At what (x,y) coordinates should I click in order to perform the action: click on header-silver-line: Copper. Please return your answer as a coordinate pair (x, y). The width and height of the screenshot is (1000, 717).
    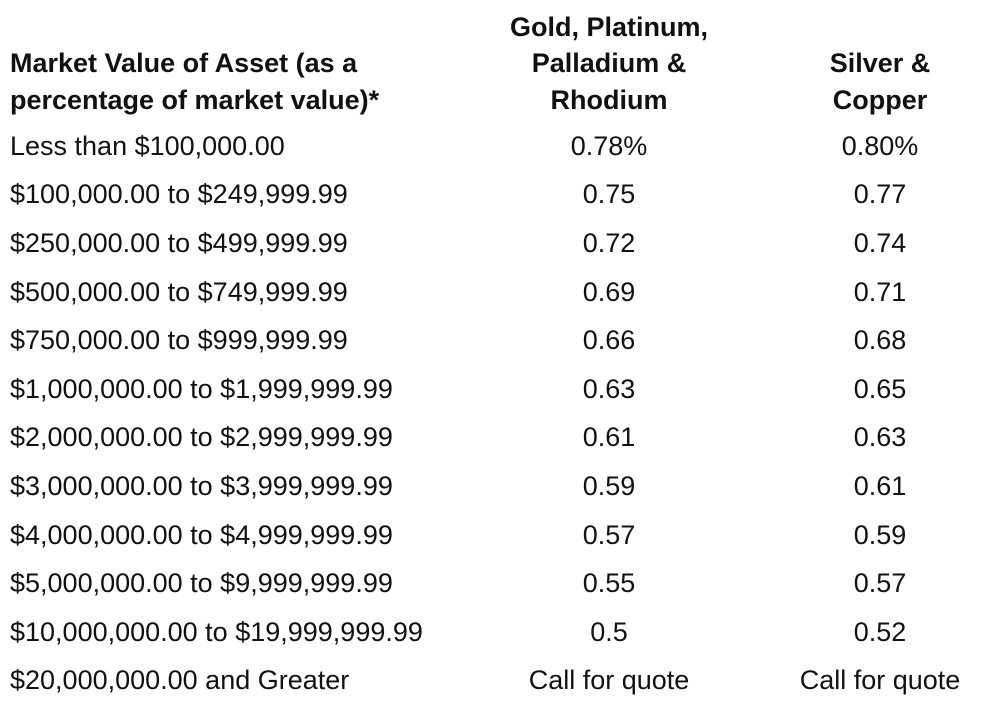
    Looking at the image, I should click on (880, 99).